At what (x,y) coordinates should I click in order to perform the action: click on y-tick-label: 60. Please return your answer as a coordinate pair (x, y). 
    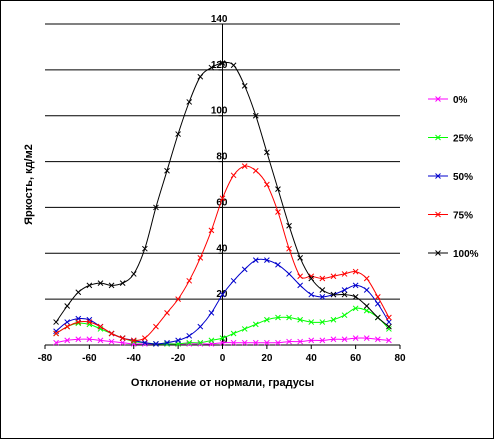
    Looking at the image, I should click on (222, 202).